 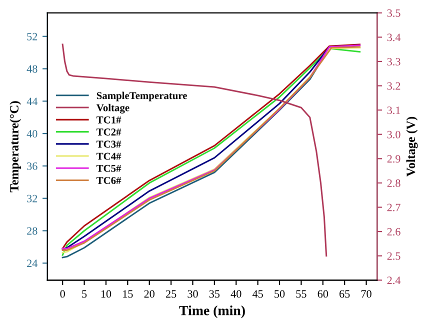 What do you see at coordinates (171, 294) in the screenshot?
I see `x-tick-label: 25` at bounding box center [171, 294].